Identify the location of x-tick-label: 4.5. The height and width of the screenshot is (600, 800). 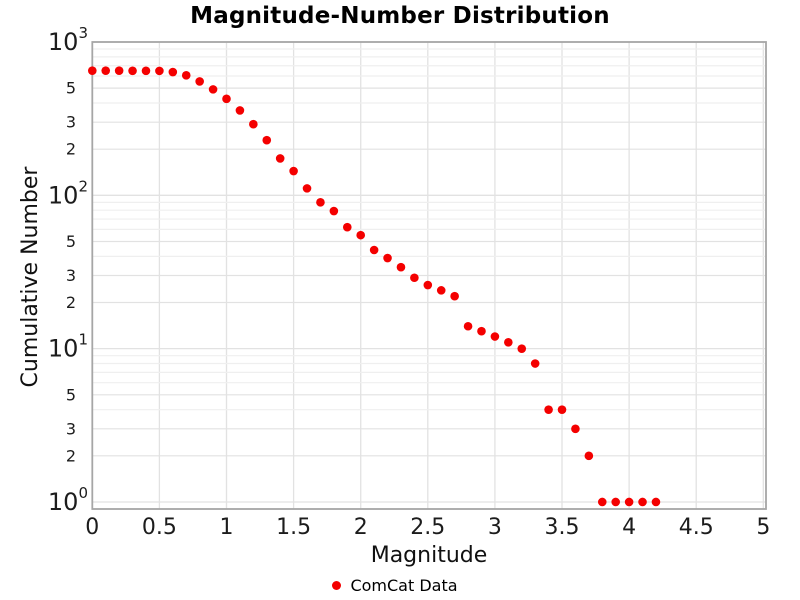
(696, 527).